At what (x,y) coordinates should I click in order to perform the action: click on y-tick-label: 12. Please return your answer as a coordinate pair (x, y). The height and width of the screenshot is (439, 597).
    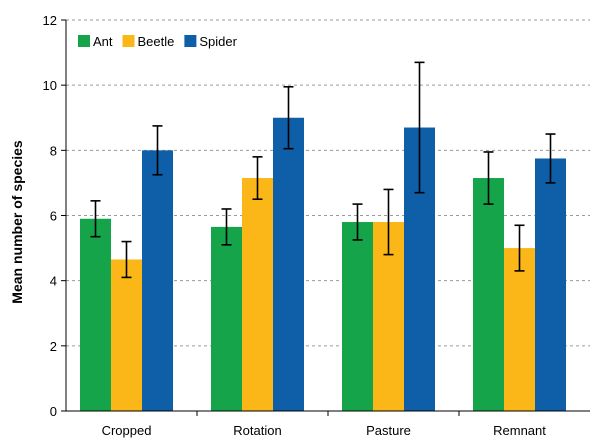
    Looking at the image, I should click on (50, 20).